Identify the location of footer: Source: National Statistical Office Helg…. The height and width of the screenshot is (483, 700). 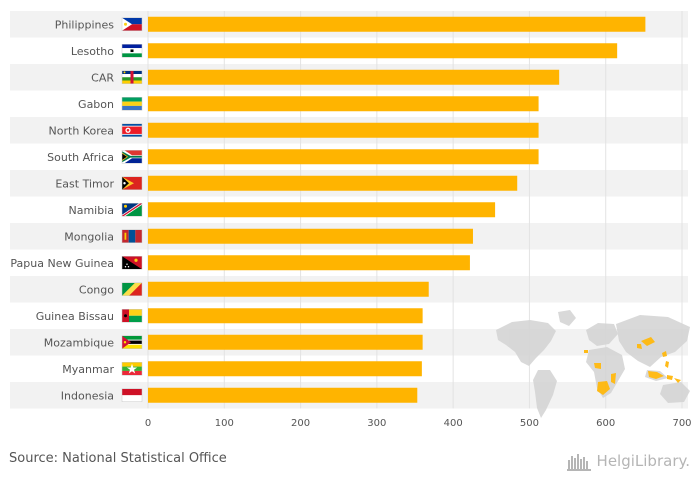
(350, 461).